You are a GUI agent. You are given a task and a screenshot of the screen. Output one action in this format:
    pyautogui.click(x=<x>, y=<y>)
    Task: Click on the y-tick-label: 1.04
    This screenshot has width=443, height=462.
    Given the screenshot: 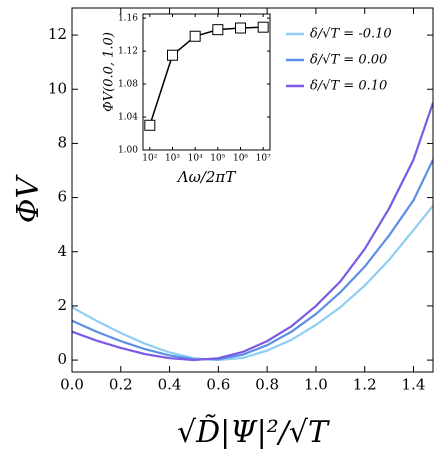 What is the action you would take?
    pyautogui.click(x=128, y=118)
    